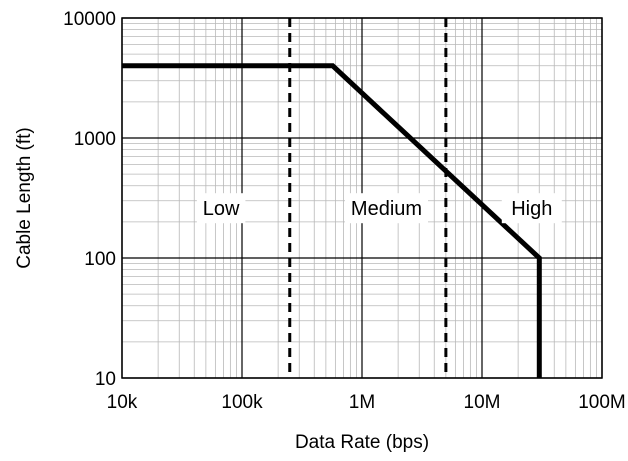  Describe the element at coordinates (89, 19) in the screenshot. I see `y-tick-label: 10000` at that location.